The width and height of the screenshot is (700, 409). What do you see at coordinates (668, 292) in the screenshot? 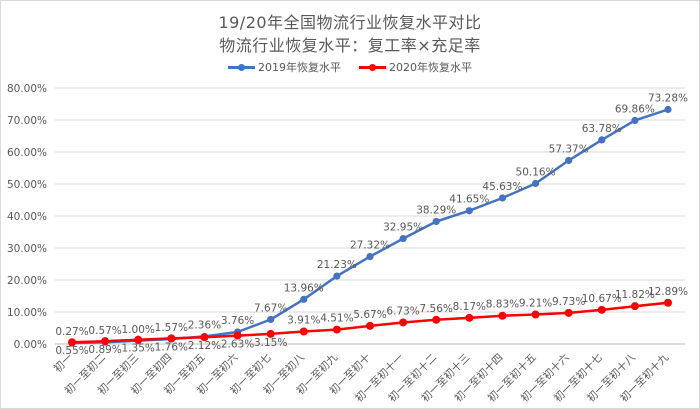
I see `data-label: 12.89%` at bounding box center [668, 292].